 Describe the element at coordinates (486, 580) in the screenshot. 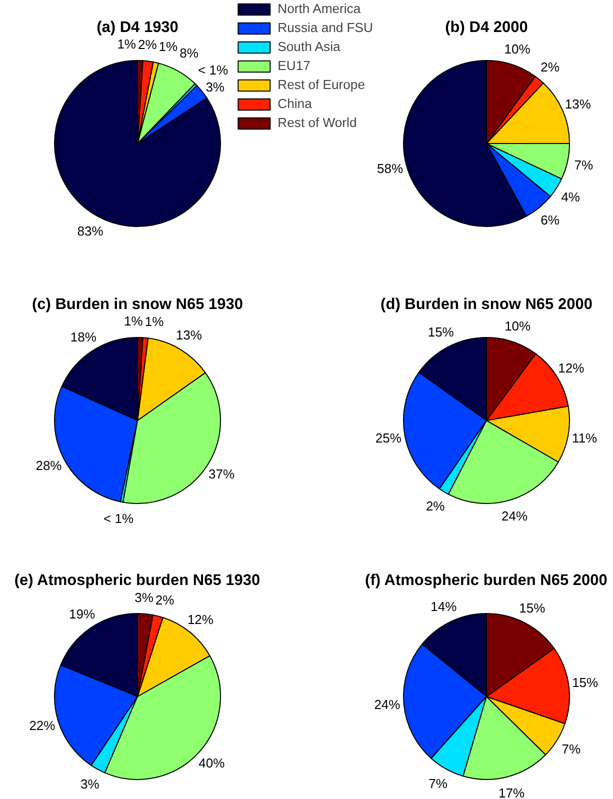

I see `chart-title: (f) Atmospheric burden N65 2000` at that location.